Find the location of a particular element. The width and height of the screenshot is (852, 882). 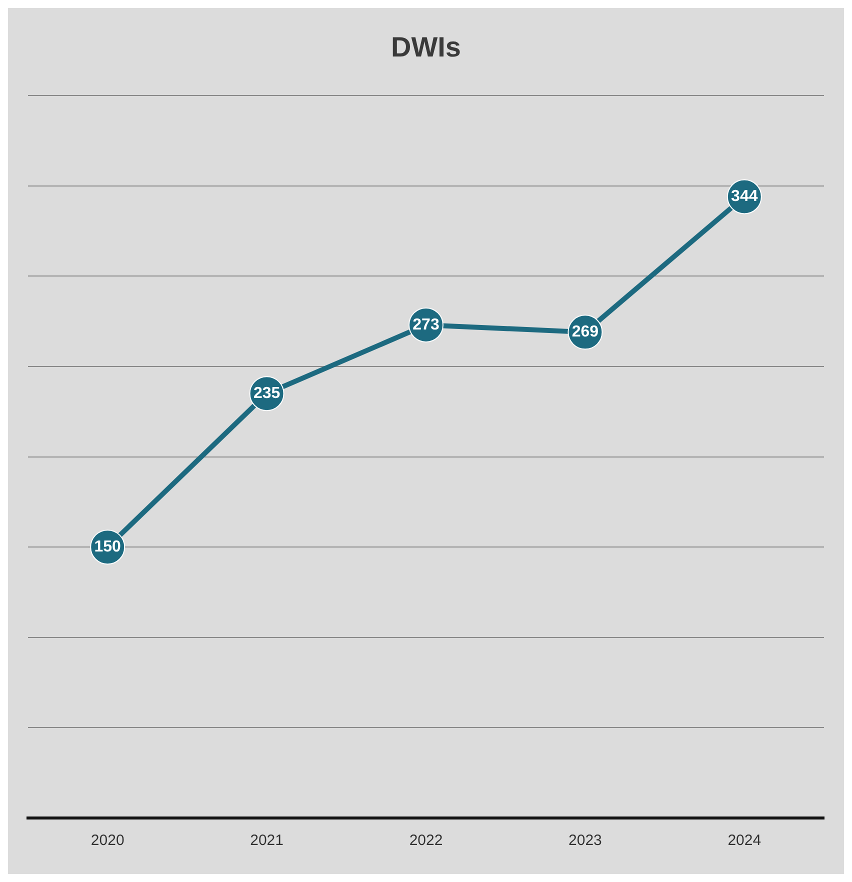

data-label: 269 is located at coordinates (585, 332).